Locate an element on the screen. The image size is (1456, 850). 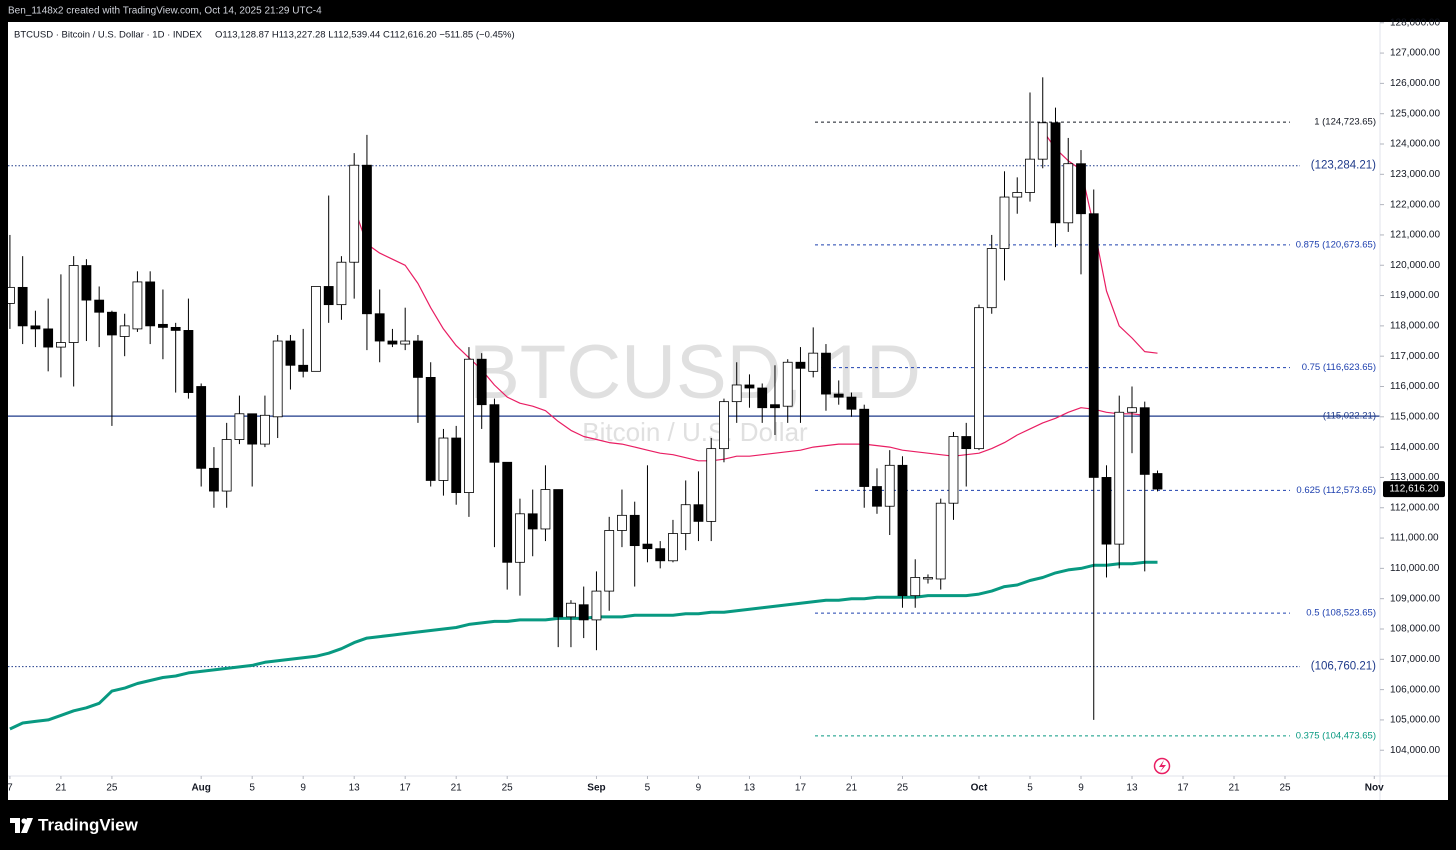
footer-logo-icon is located at coordinates (21, 825).